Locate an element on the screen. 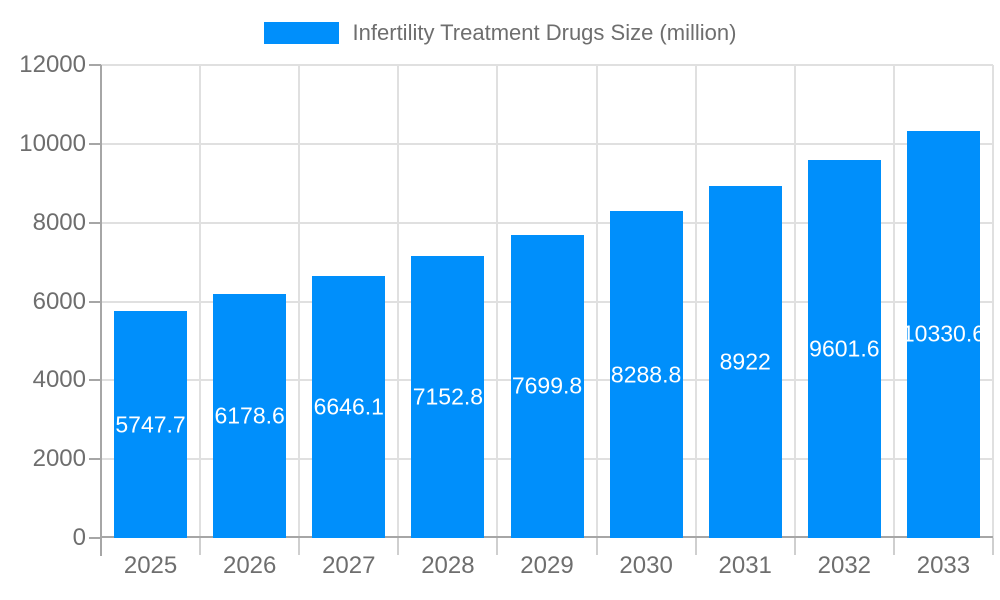  bar-2033: 10330.6 is located at coordinates (943, 334).